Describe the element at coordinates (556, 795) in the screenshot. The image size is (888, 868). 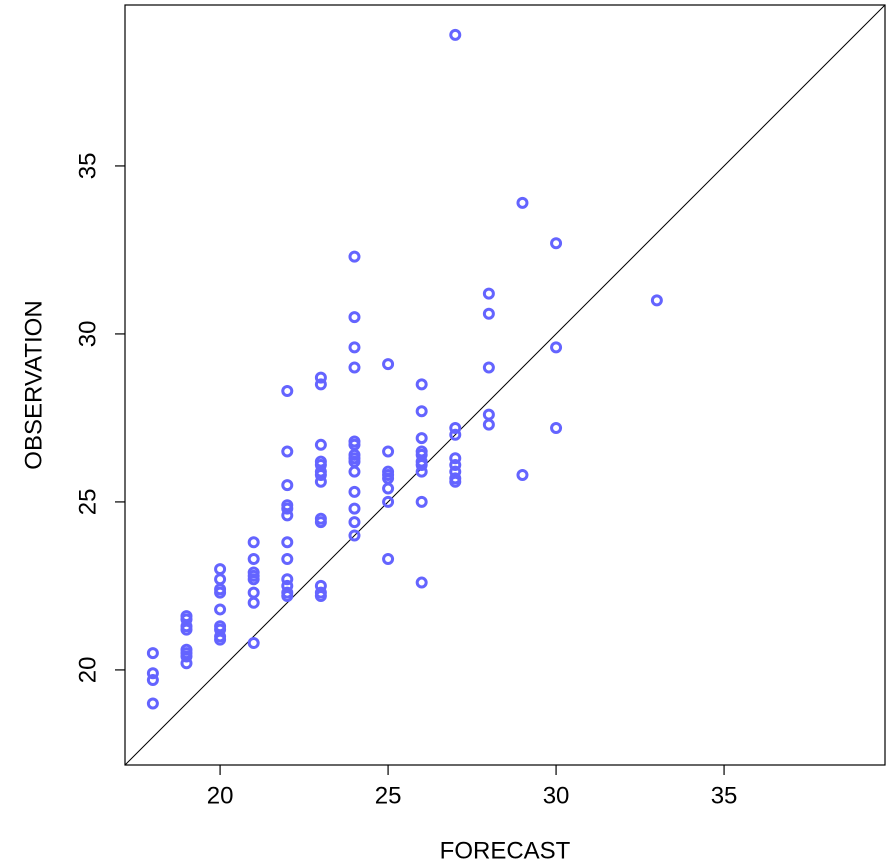
I see `x-tick-label: 30` at that location.